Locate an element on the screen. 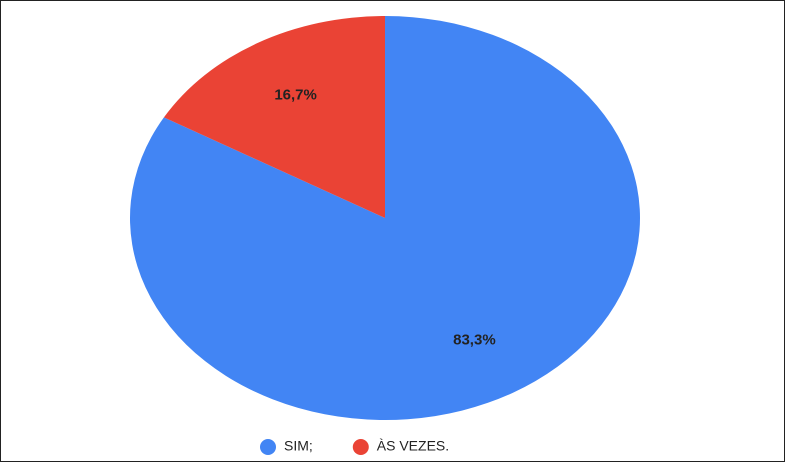 The width and height of the screenshot is (785, 462). legend: SIM; ÀS VEZES. is located at coordinates (354, 446).